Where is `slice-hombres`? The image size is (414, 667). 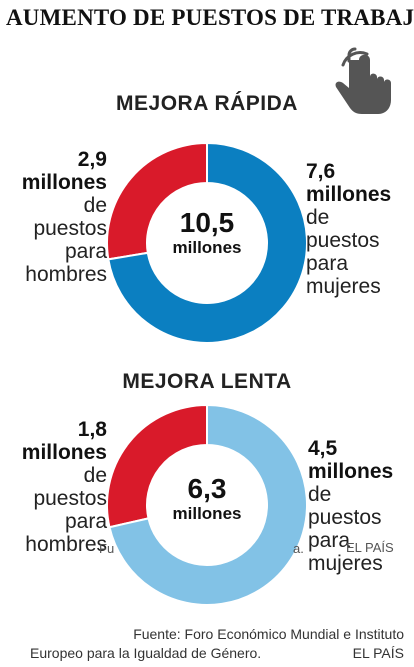
slice-hombres is located at coordinates (157, 466).